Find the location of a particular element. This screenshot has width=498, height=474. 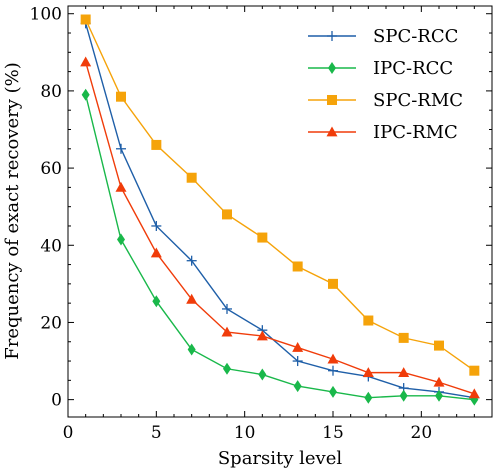

legend-item-spc-rcc: SPC-RCC is located at coordinates (383, 36).